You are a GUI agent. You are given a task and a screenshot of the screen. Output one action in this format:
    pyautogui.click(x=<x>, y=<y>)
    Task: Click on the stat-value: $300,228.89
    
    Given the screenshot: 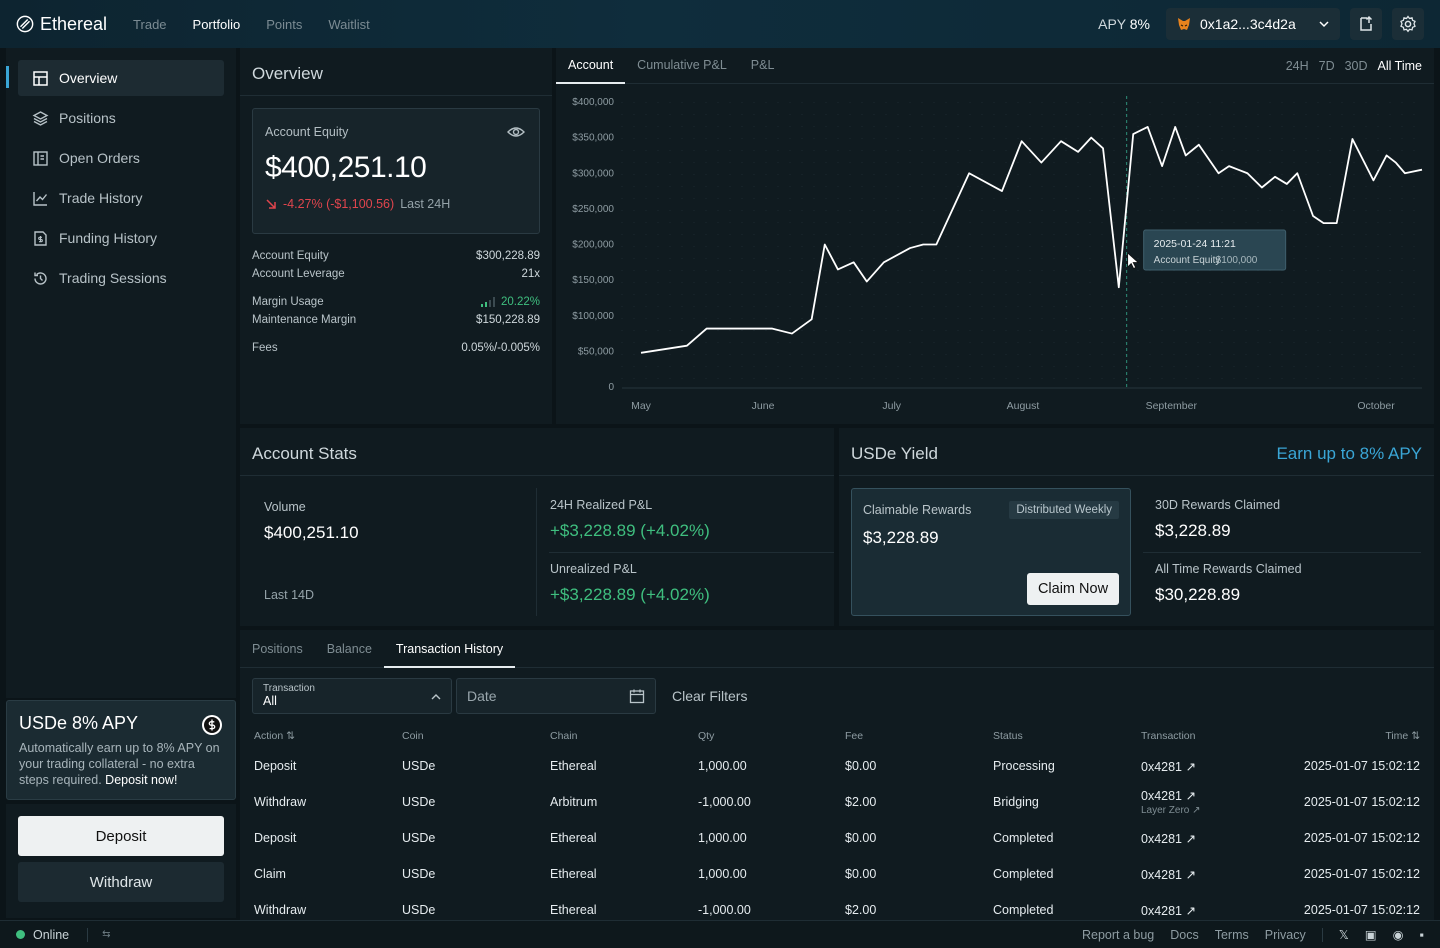 What is the action you would take?
    pyautogui.click(x=508, y=256)
    